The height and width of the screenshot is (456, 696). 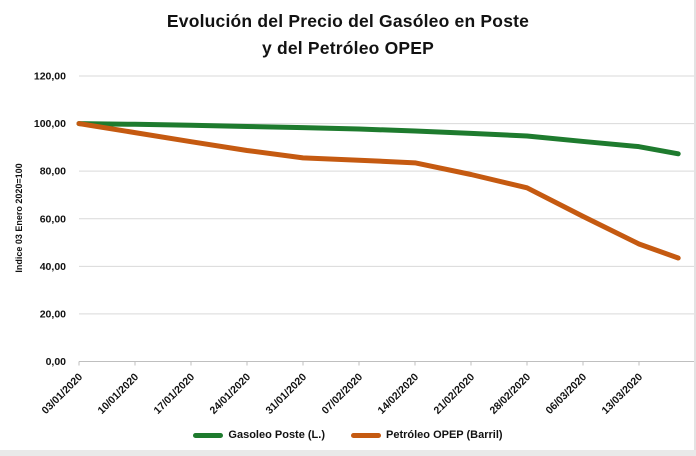 What do you see at coordinates (286, 394) in the screenshot?
I see `x-tick-label: 31/01/2020` at bounding box center [286, 394].